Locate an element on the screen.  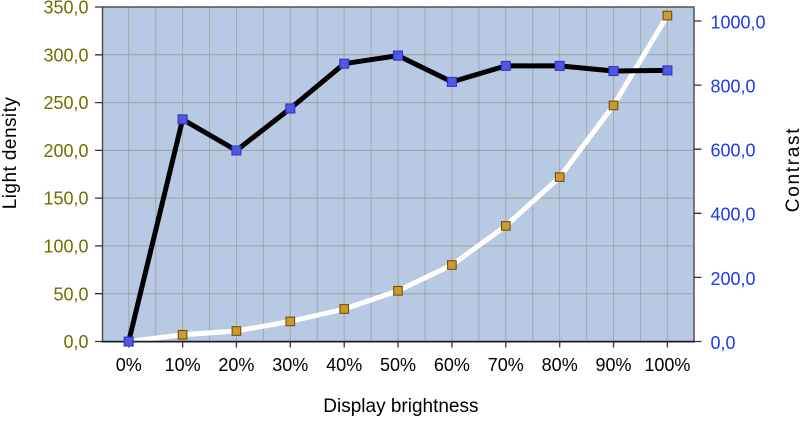
svg-text: 300,0 is located at coordinates (65, 55).